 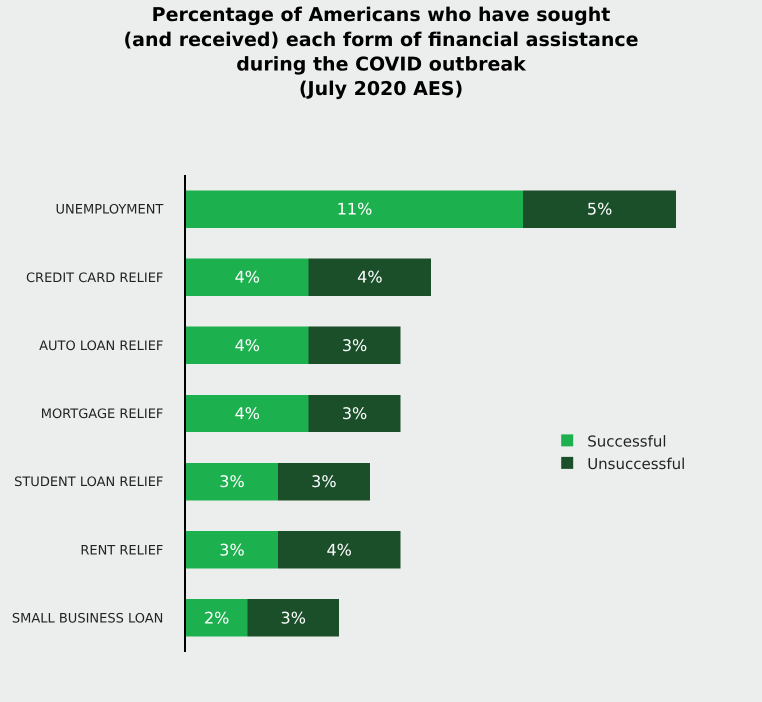 What do you see at coordinates (381, 52) in the screenshot?
I see `chart-title: Percentage of Americans who have sought (and received) each form of financial assistance during the COVID outbreak (July 2020 AES)` at bounding box center [381, 52].